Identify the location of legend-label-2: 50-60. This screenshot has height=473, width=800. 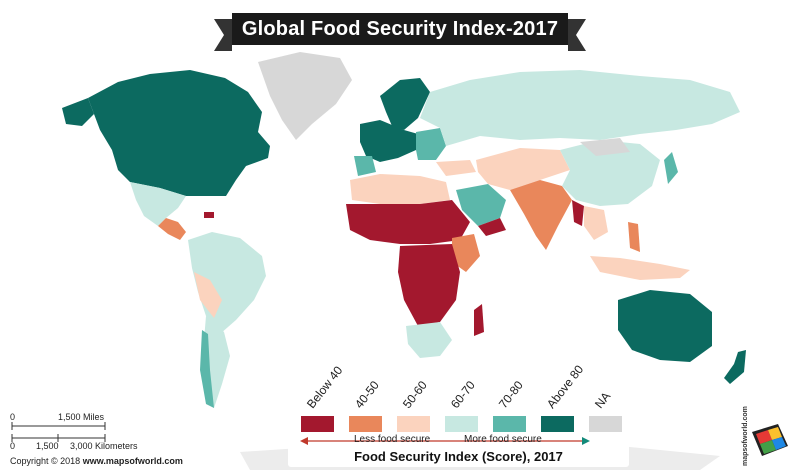
(414, 394).